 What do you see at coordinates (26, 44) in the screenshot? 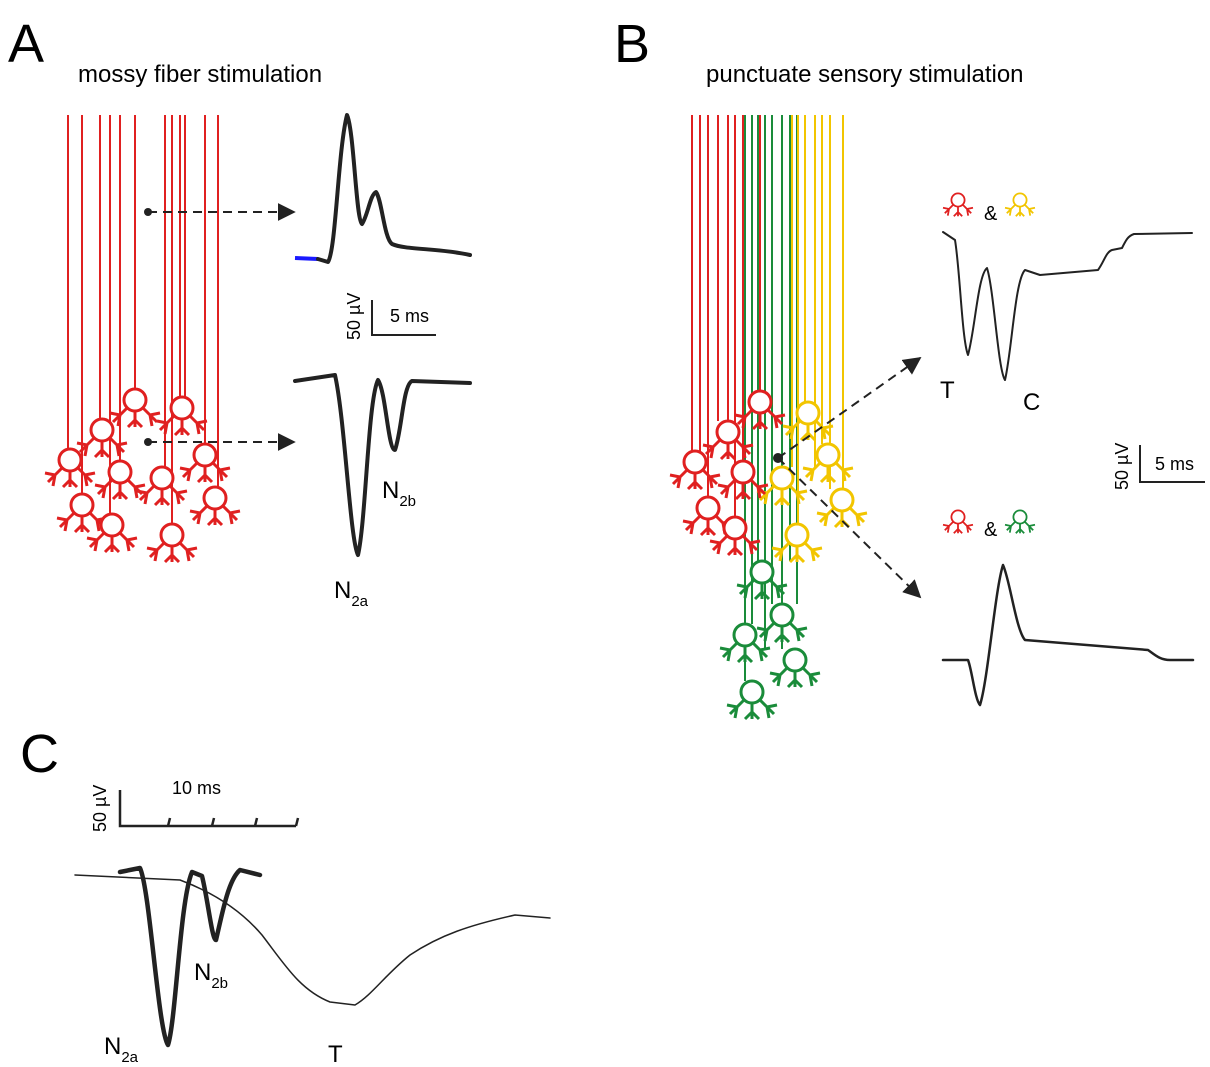
I see `panel-letter: A` at bounding box center [26, 44].